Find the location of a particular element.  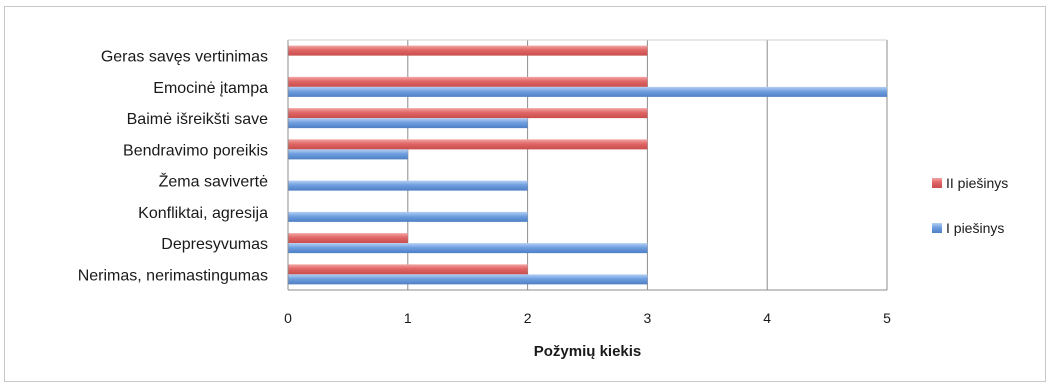

category-label: Nerimas, nerimastingumas is located at coordinates (173, 275).